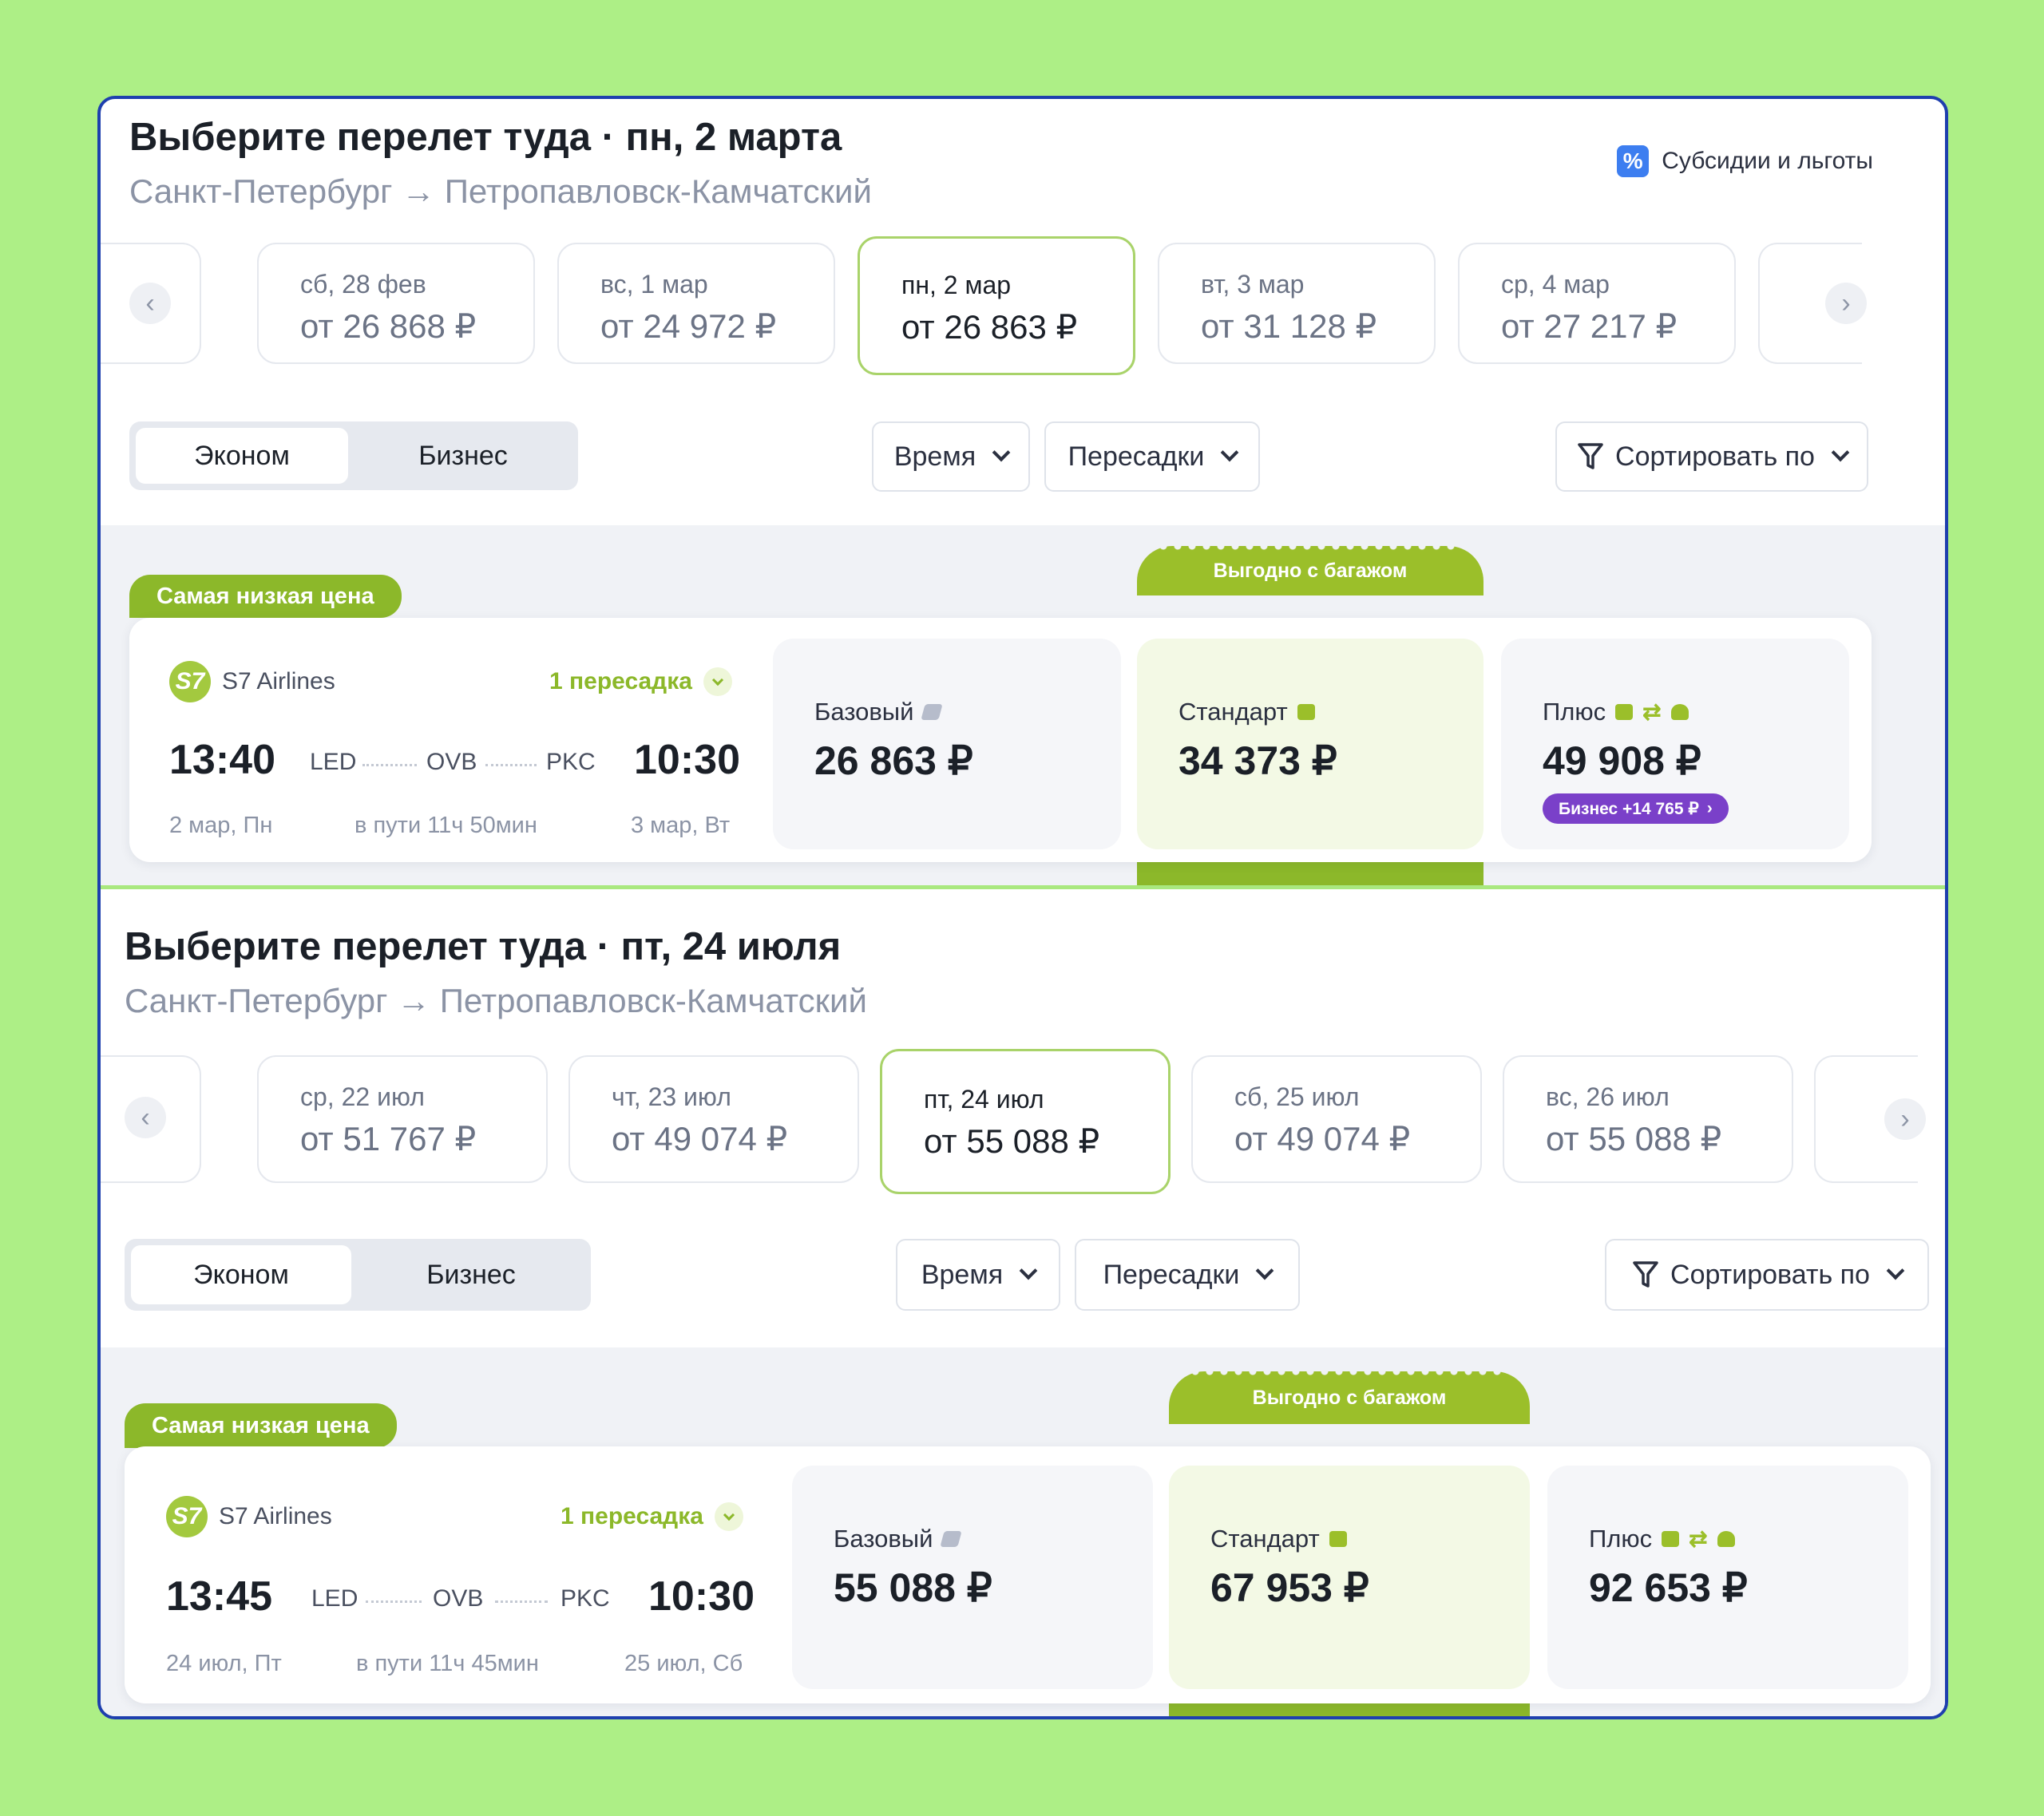  I want to click on tariff-name: Базовый, so click(898, 1539).